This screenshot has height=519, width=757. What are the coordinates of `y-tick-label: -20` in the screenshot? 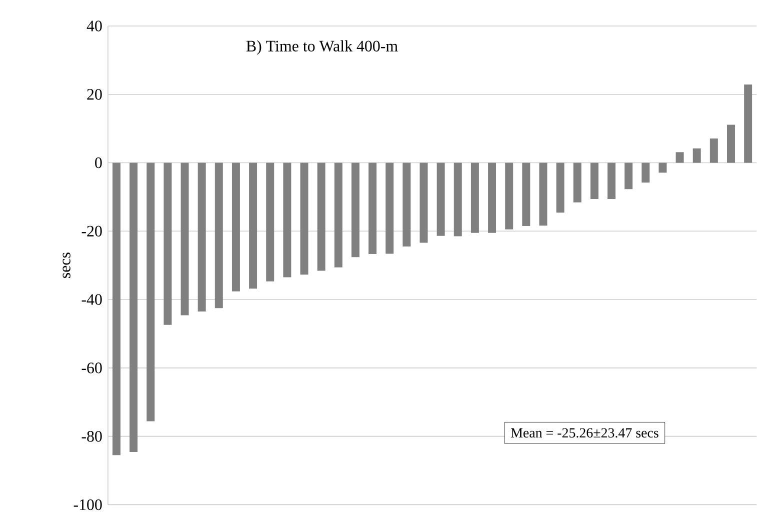 It's located at (92, 231).